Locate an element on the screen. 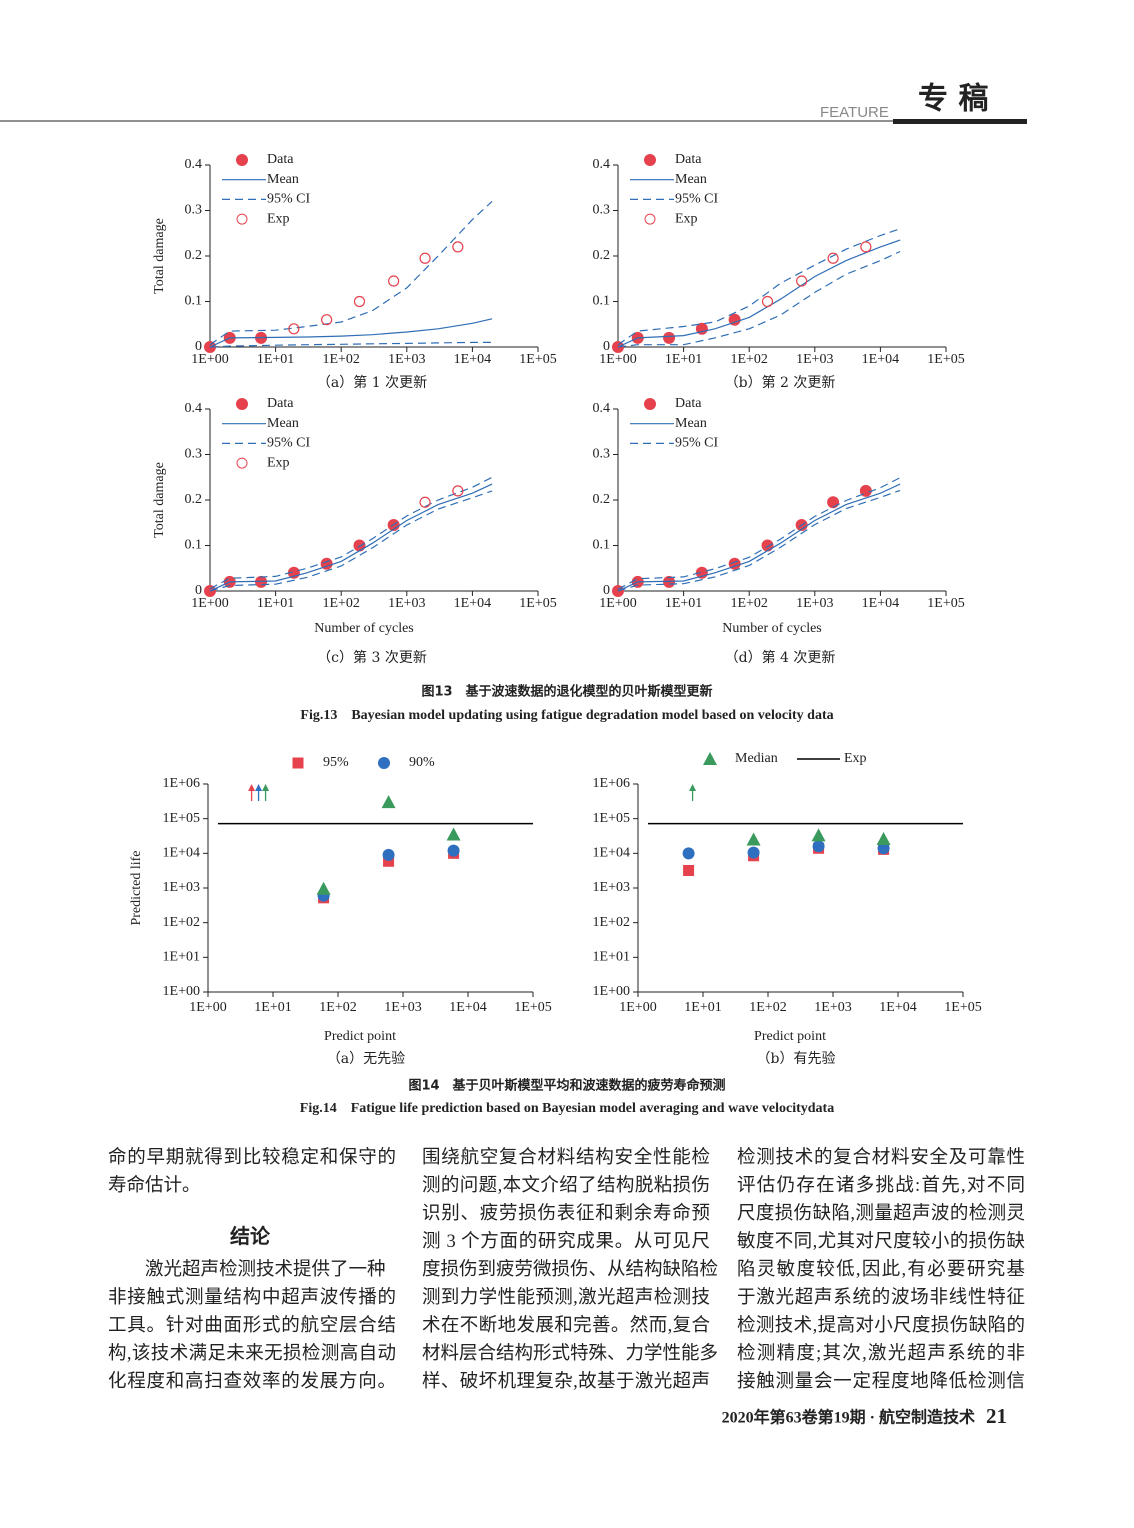 The width and height of the screenshot is (1134, 1528). footer-issue: 2020年第63卷第19期 · 航空制造技术 is located at coordinates (848, 1417).